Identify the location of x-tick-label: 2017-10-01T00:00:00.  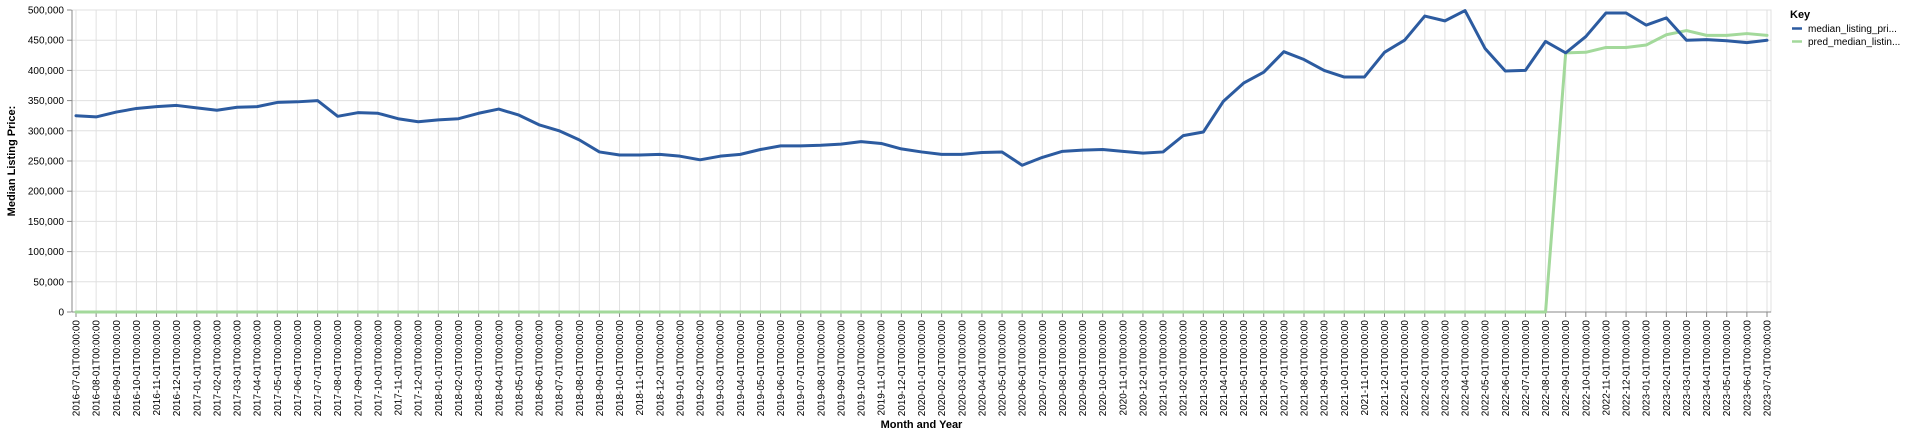
(378, 368).